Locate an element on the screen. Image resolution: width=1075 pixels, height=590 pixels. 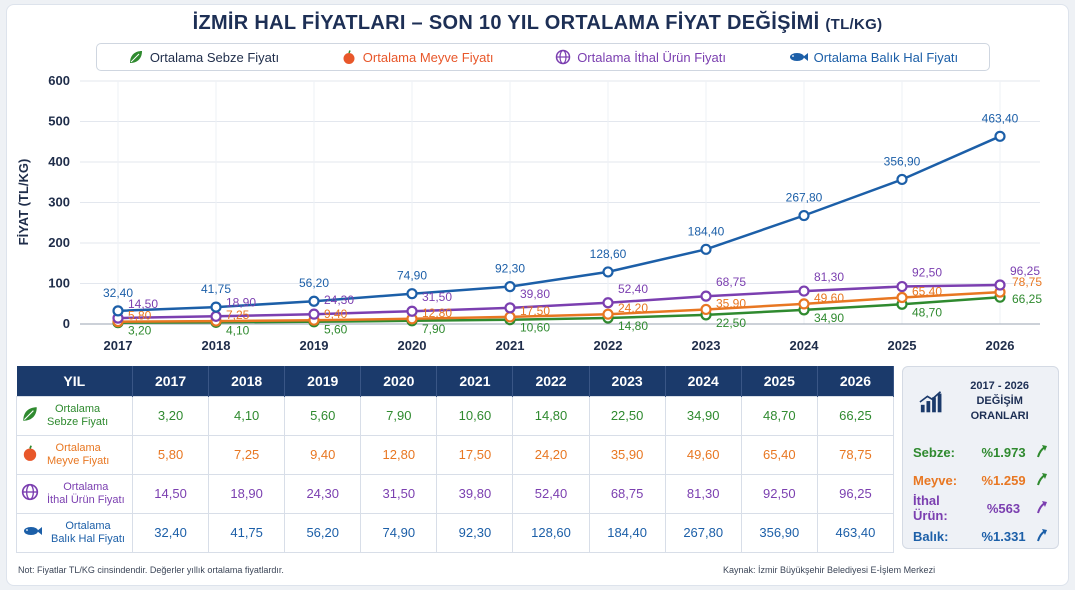
data-label: 48,70 is located at coordinates (927, 312).